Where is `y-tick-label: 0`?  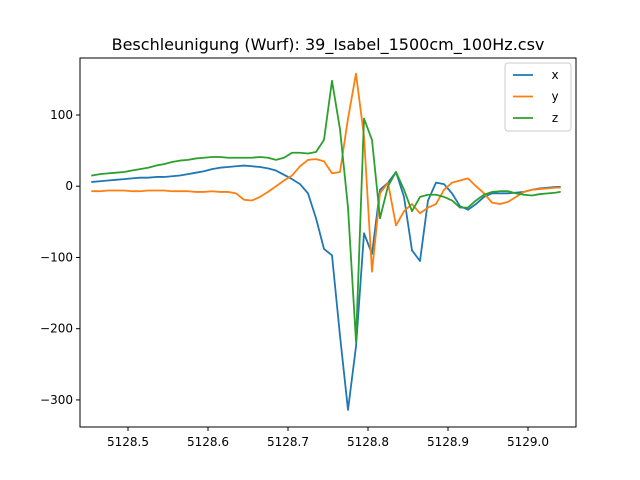
y-tick-label: 0 is located at coordinates (69, 186).